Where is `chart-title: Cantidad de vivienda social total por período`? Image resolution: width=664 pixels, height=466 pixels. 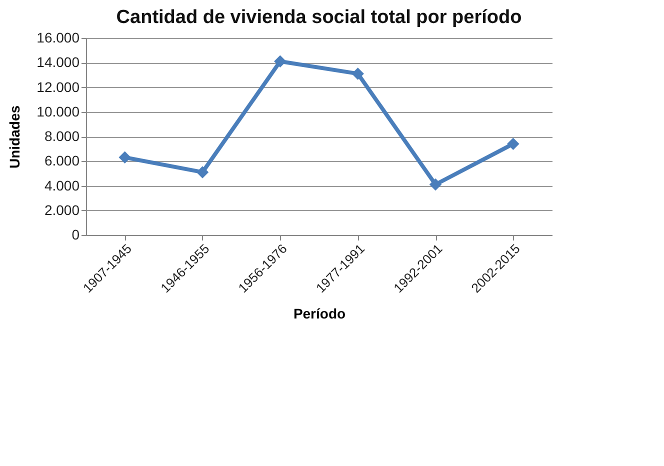
chart-title: Cantidad de vivienda social total por período is located at coordinates (319, 17).